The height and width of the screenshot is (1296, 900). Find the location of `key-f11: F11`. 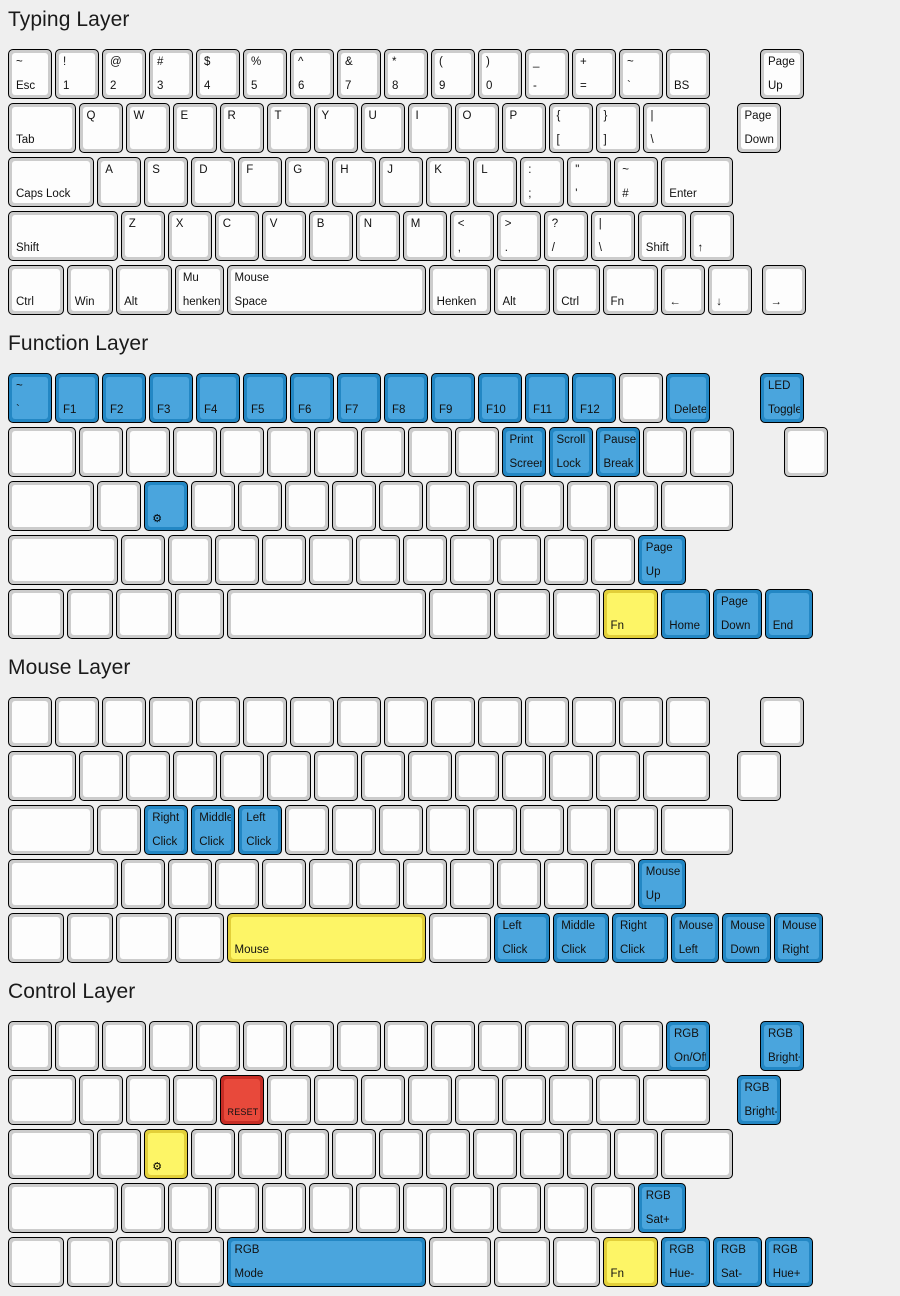

key-f11: F11 is located at coordinates (547, 398).